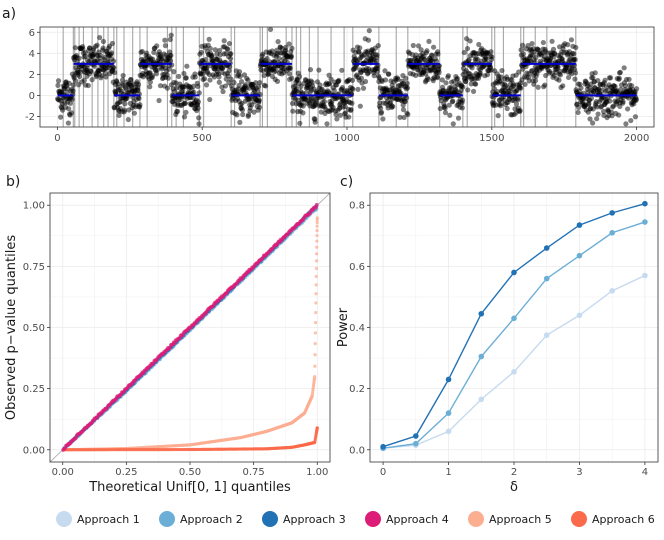 This screenshot has width=664, height=540. I want to click on panel-c-y-axis-label: Power, so click(343, 327).